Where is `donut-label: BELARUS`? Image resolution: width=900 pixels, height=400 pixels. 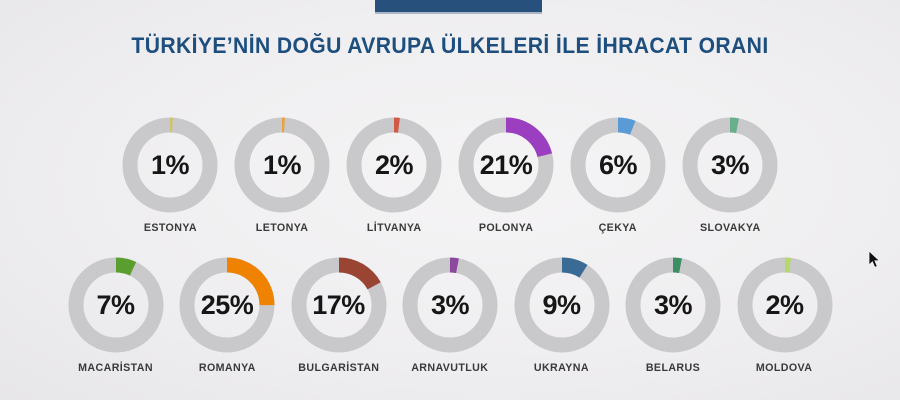
donut-label: BELARUS is located at coordinates (673, 368).